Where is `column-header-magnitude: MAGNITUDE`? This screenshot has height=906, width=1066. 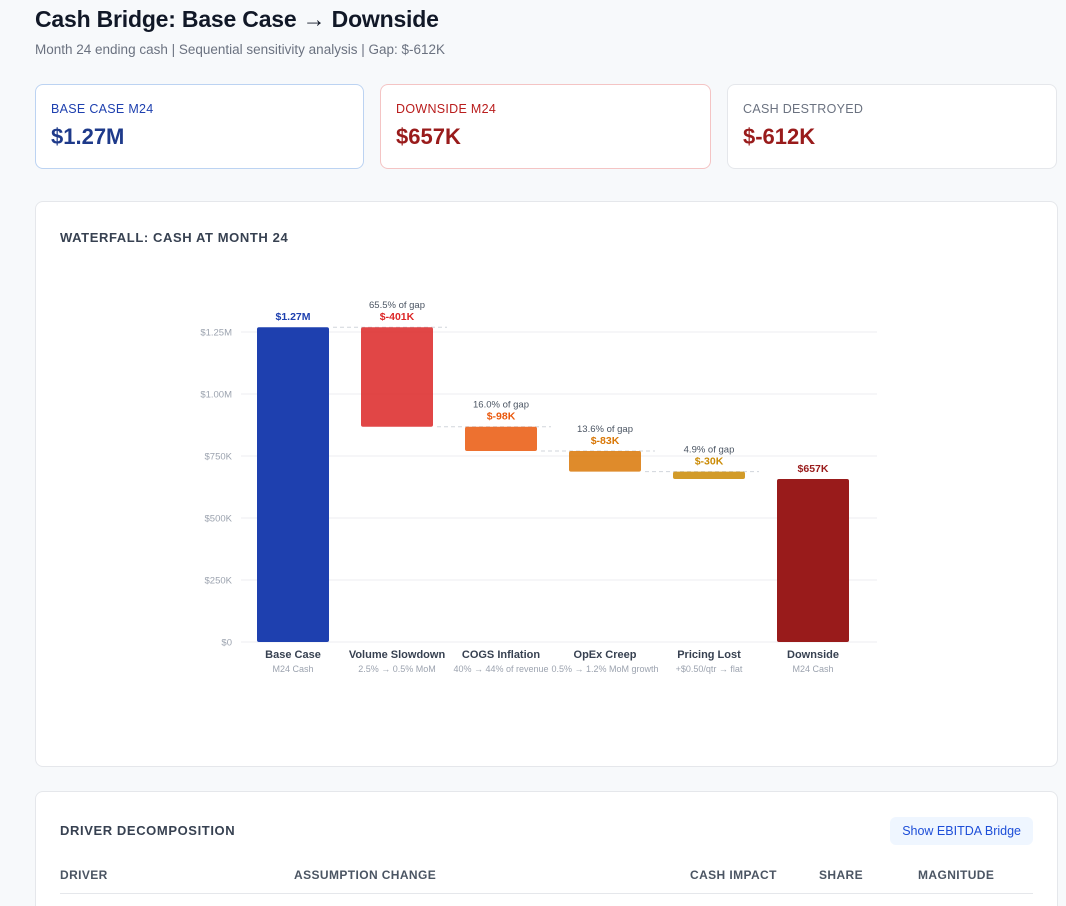 column-header-magnitude: MAGNITUDE is located at coordinates (956, 875).